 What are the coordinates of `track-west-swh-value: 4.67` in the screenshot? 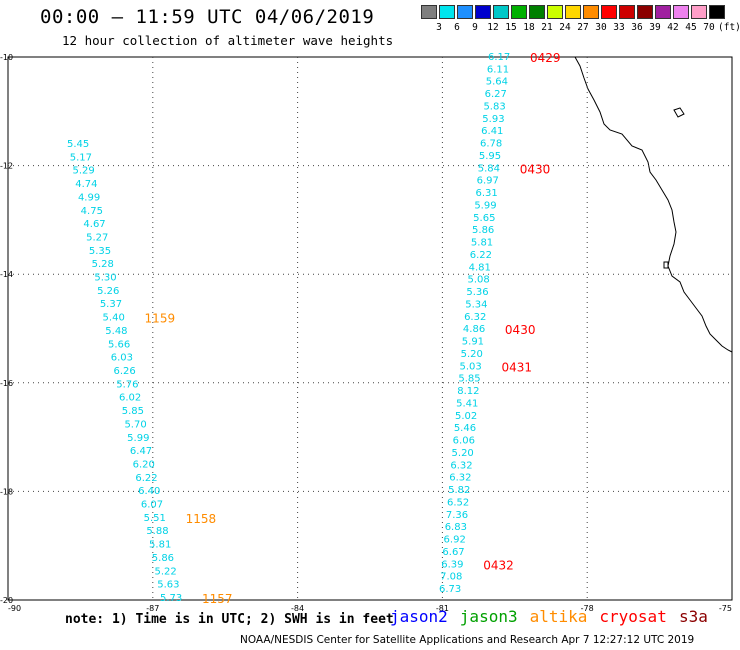 It's located at (94, 224).